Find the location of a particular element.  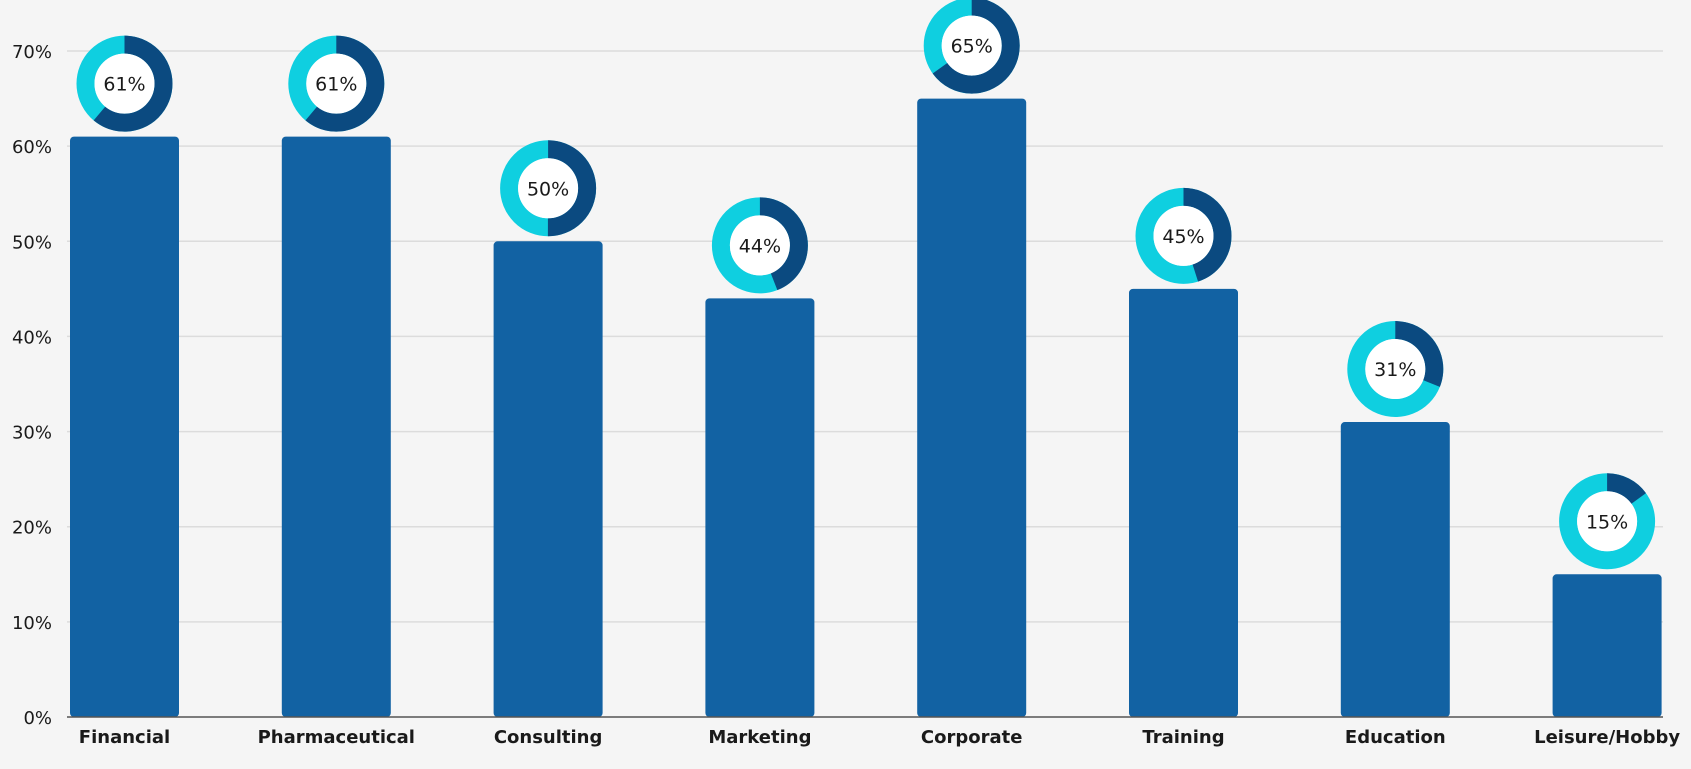

y-tick-label: 50% is located at coordinates (32, 242).